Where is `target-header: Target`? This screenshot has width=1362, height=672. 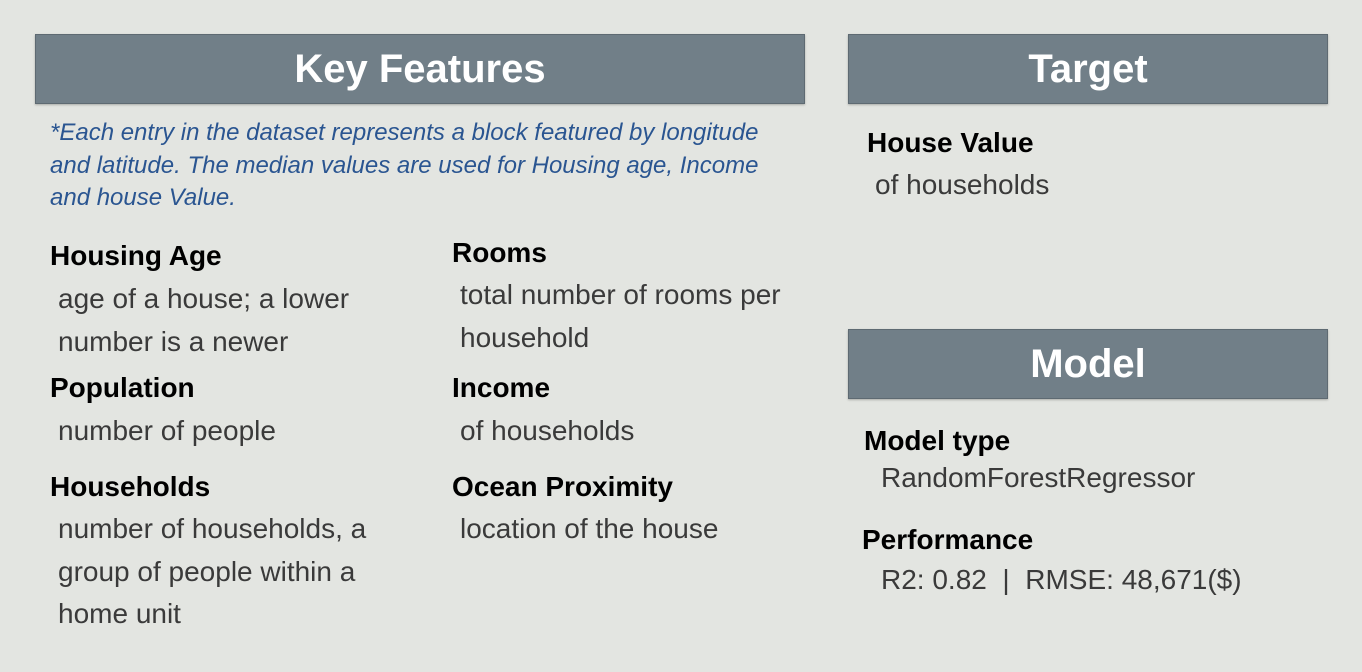 target-header: Target is located at coordinates (1088, 69).